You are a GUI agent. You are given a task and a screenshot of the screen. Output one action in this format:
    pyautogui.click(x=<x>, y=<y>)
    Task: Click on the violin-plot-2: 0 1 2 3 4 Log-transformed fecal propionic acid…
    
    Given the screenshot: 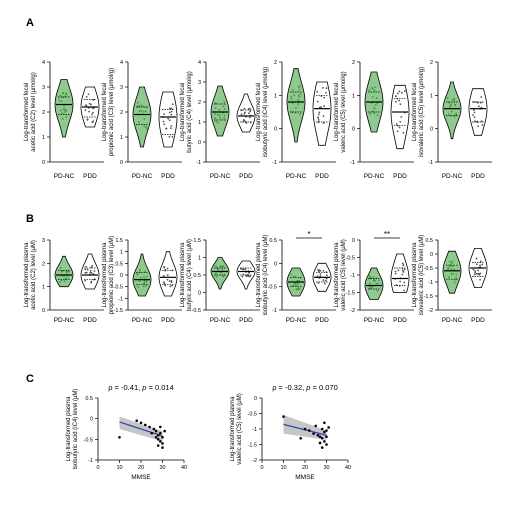 What is the action you would take?
    pyautogui.click(x=142, y=120)
    